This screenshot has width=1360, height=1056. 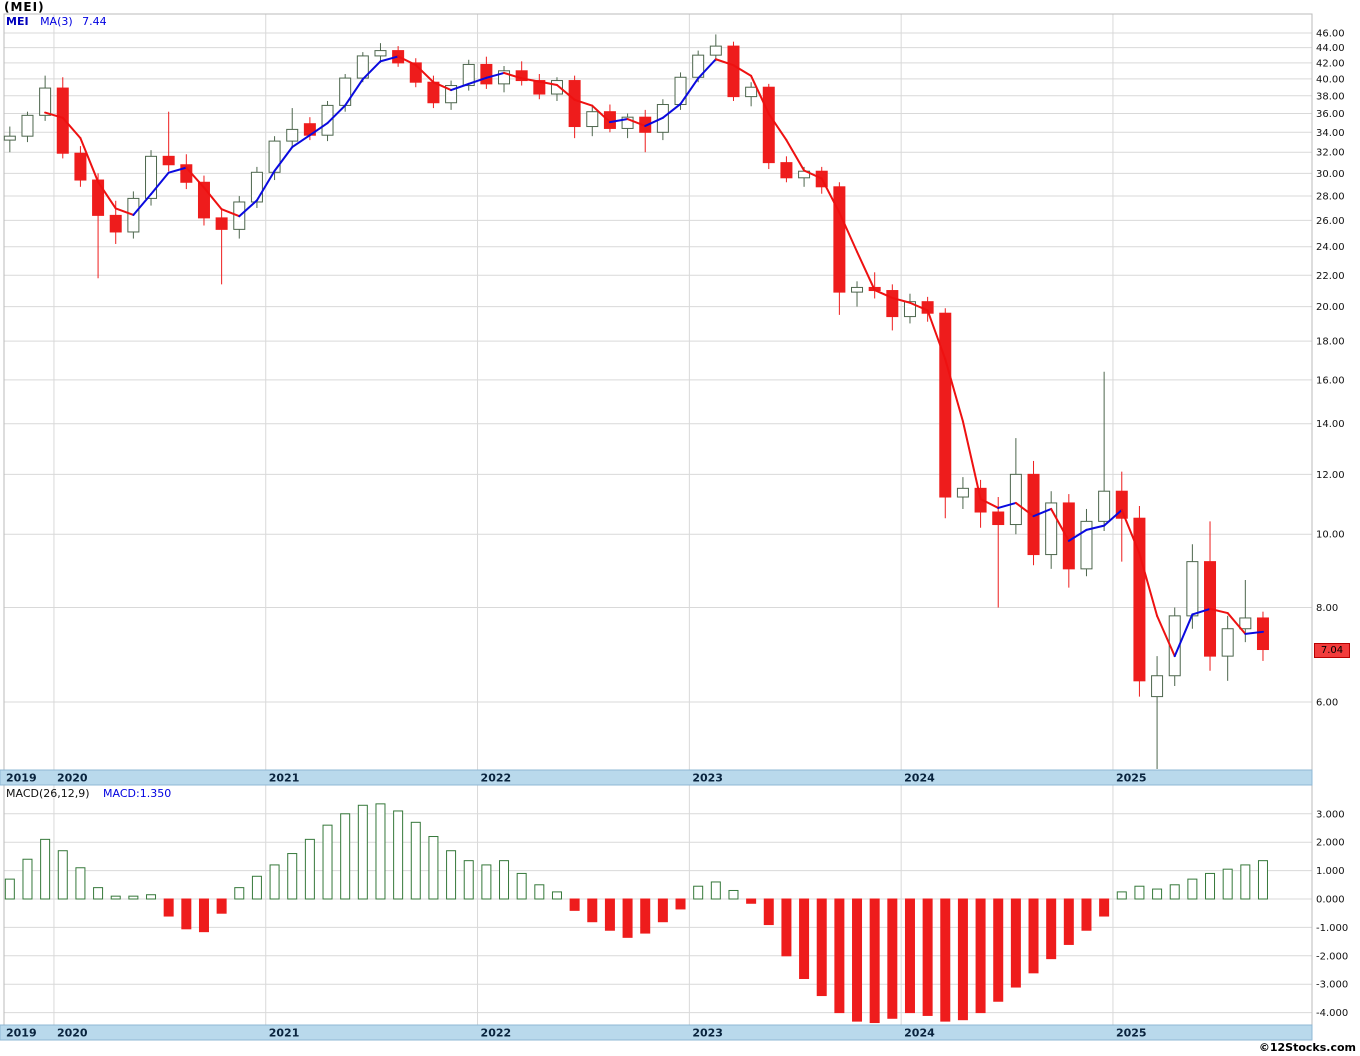 I want to click on current-price-tag: 7.04, so click(x=1332, y=650).